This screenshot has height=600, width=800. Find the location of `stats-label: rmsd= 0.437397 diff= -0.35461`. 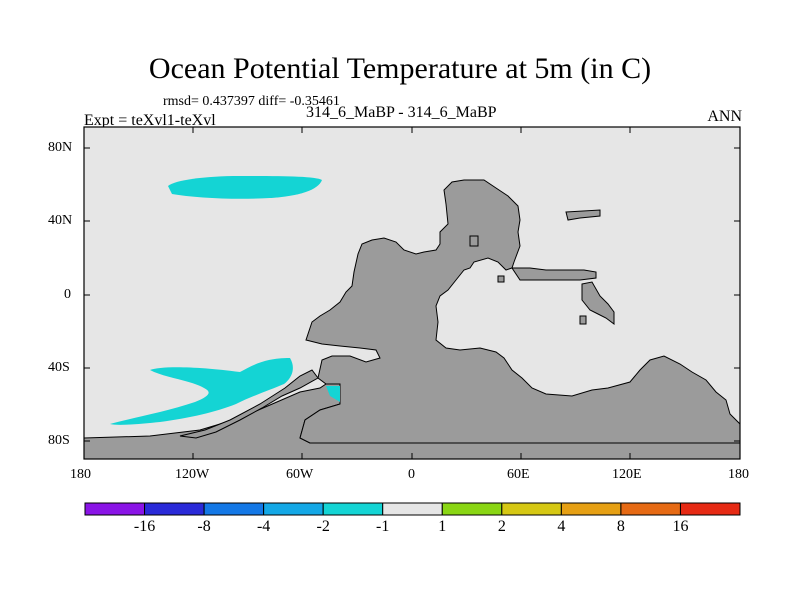

stats-label: rmsd= 0.437397 diff= -0.35461 is located at coordinates (251, 101).